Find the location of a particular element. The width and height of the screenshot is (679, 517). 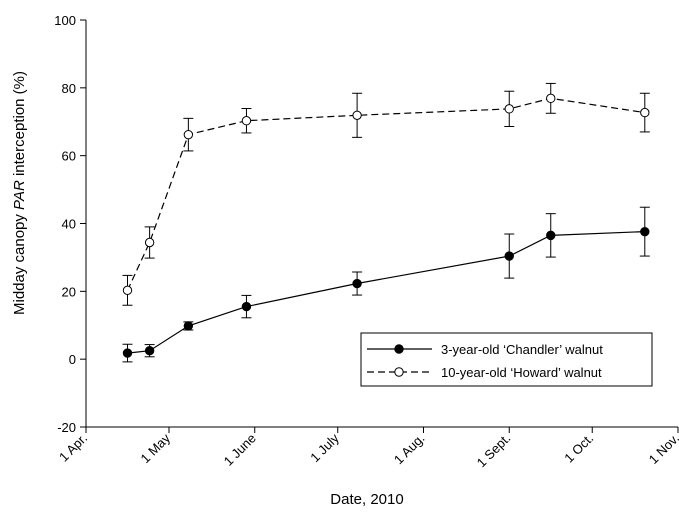

x-axis-title: Date, 2010 is located at coordinates (366, 499).